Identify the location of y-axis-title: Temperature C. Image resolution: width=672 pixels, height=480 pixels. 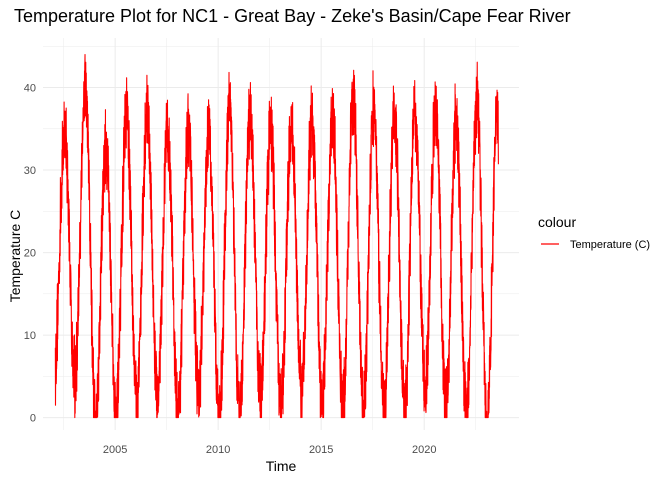
(15, 256).